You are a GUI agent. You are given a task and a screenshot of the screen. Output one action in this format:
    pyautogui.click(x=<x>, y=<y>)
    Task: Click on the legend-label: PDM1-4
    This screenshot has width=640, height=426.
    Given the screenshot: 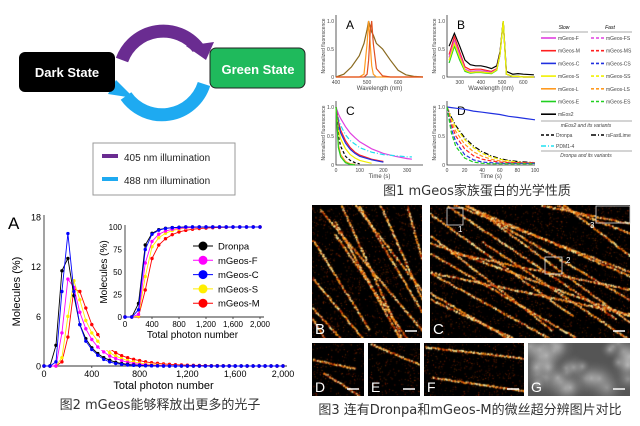 What is the action you would take?
    pyautogui.click(x=565, y=147)
    